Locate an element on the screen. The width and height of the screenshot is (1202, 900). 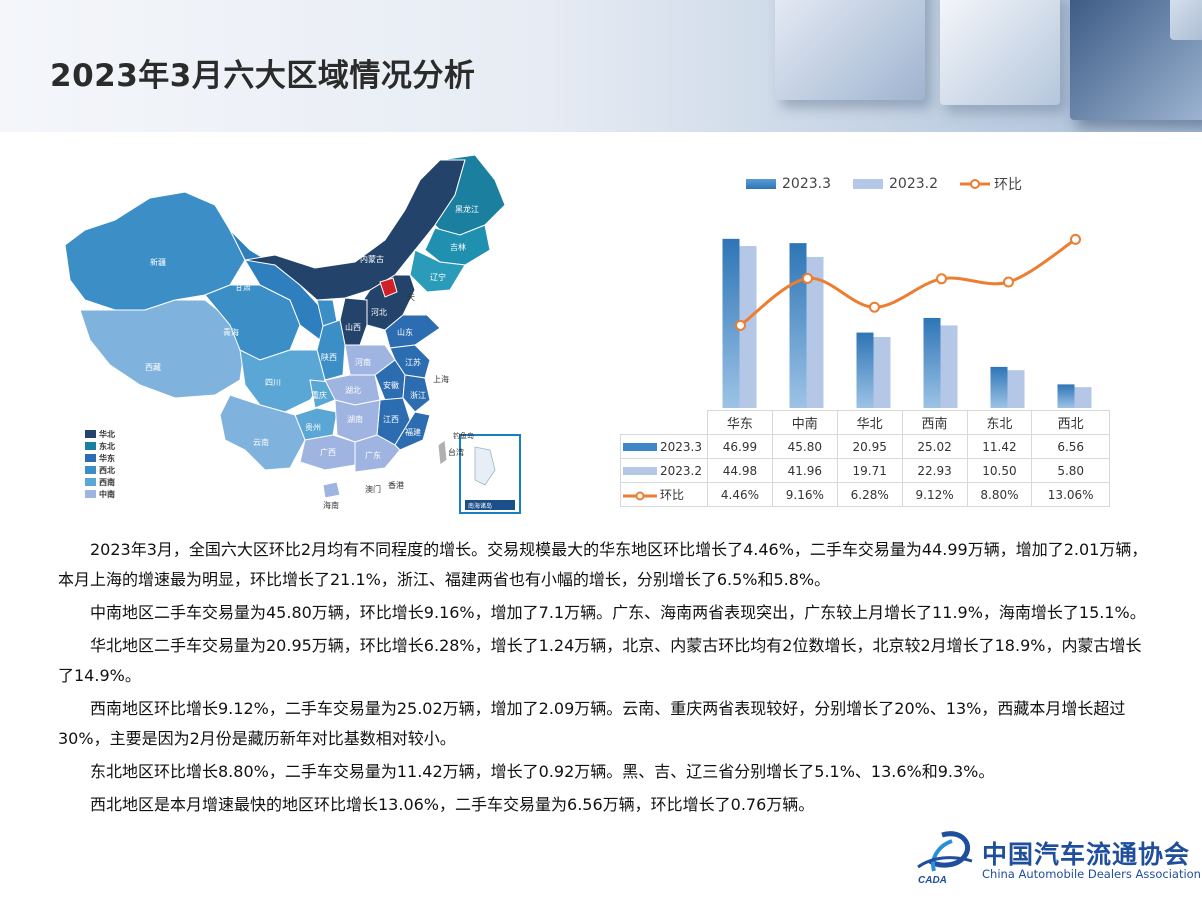
decor-cube is located at coordinates (1186, 20).